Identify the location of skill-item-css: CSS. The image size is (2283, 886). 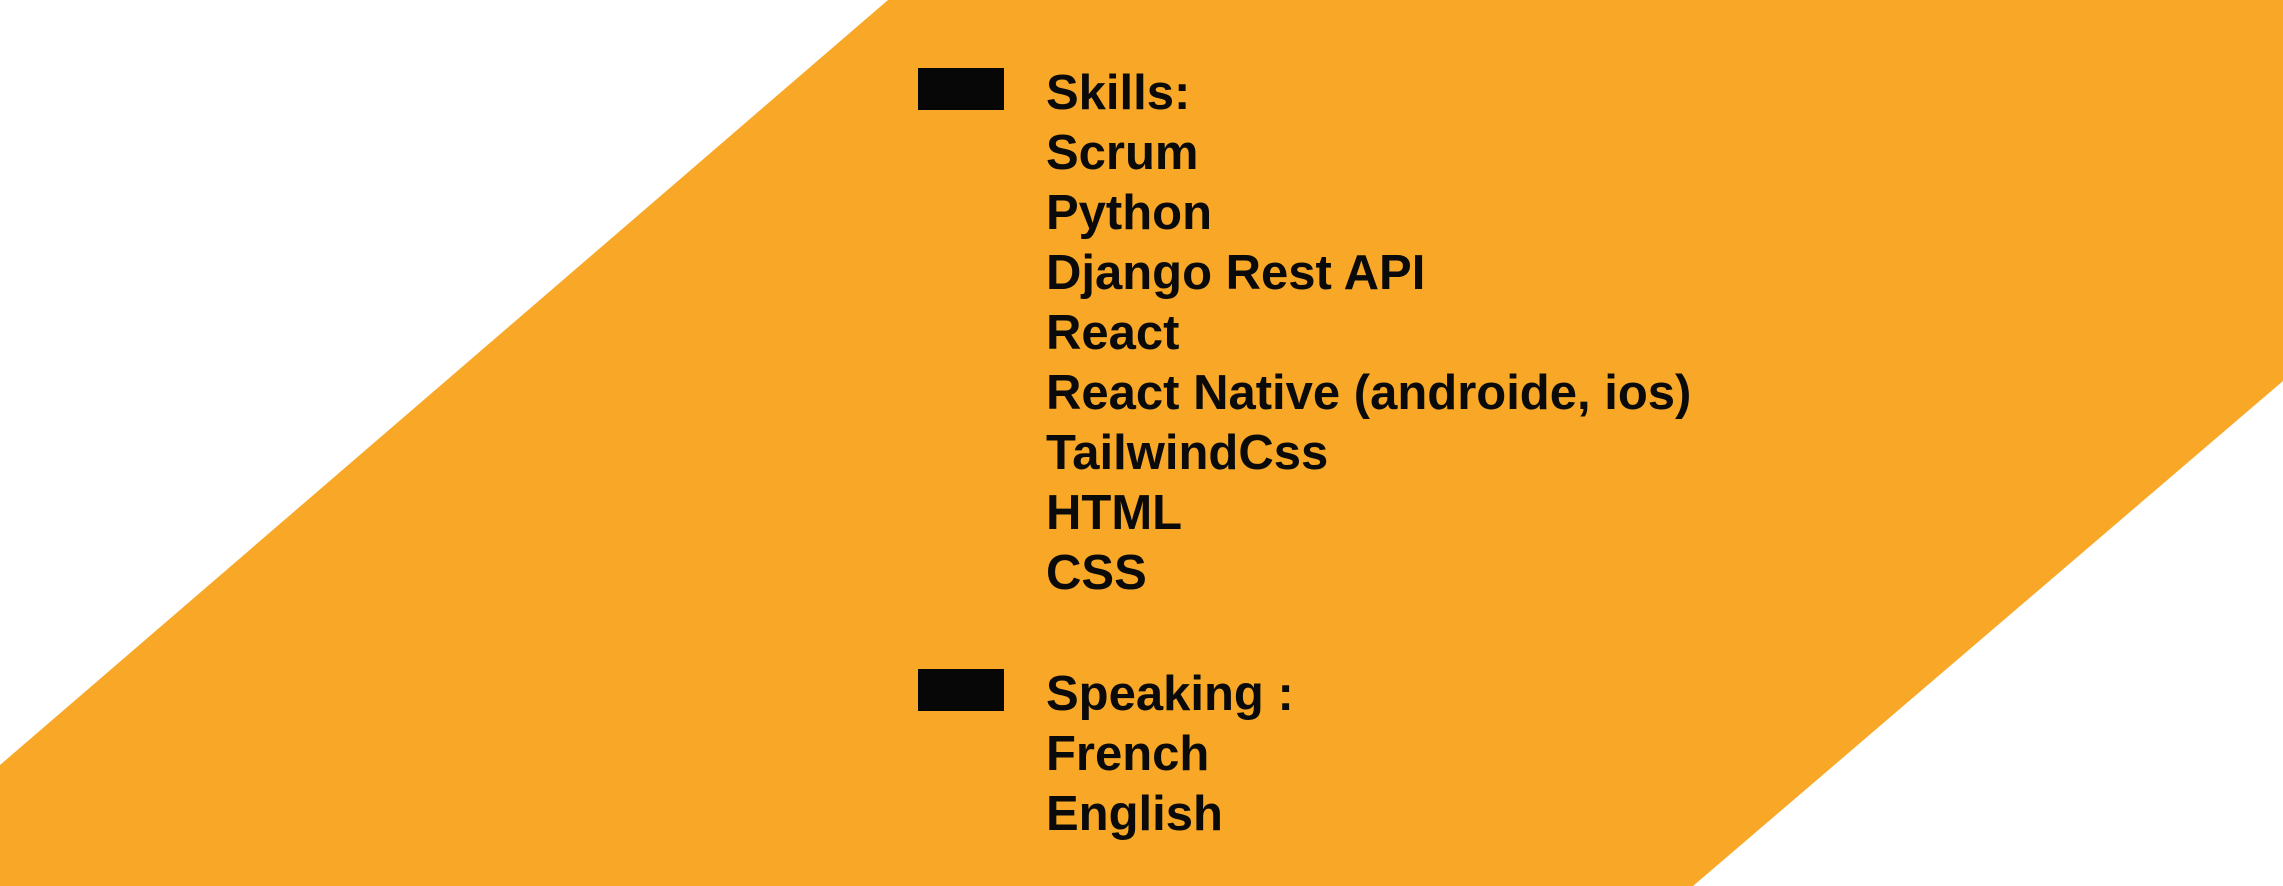
(1096, 573).